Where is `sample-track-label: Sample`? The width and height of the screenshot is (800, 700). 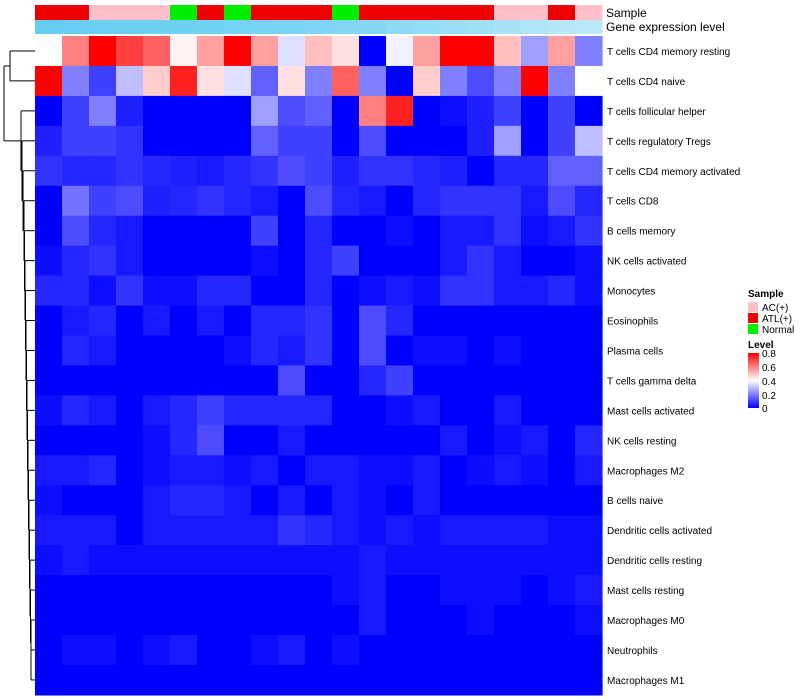 sample-track-label: Sample is located at coordinates (626, 13).